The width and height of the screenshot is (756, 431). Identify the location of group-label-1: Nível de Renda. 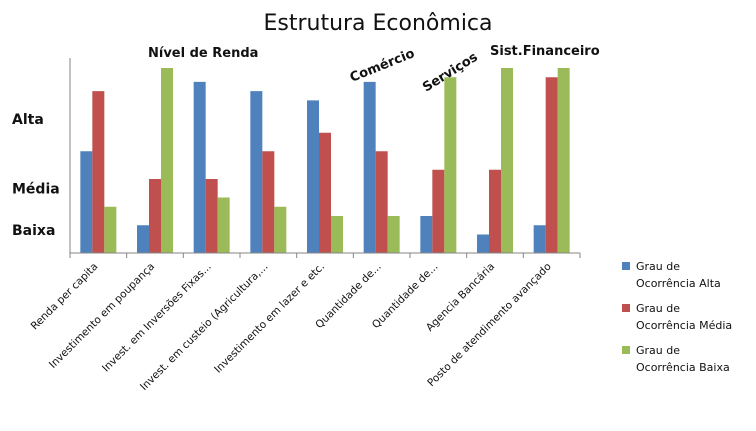
(203, 53).